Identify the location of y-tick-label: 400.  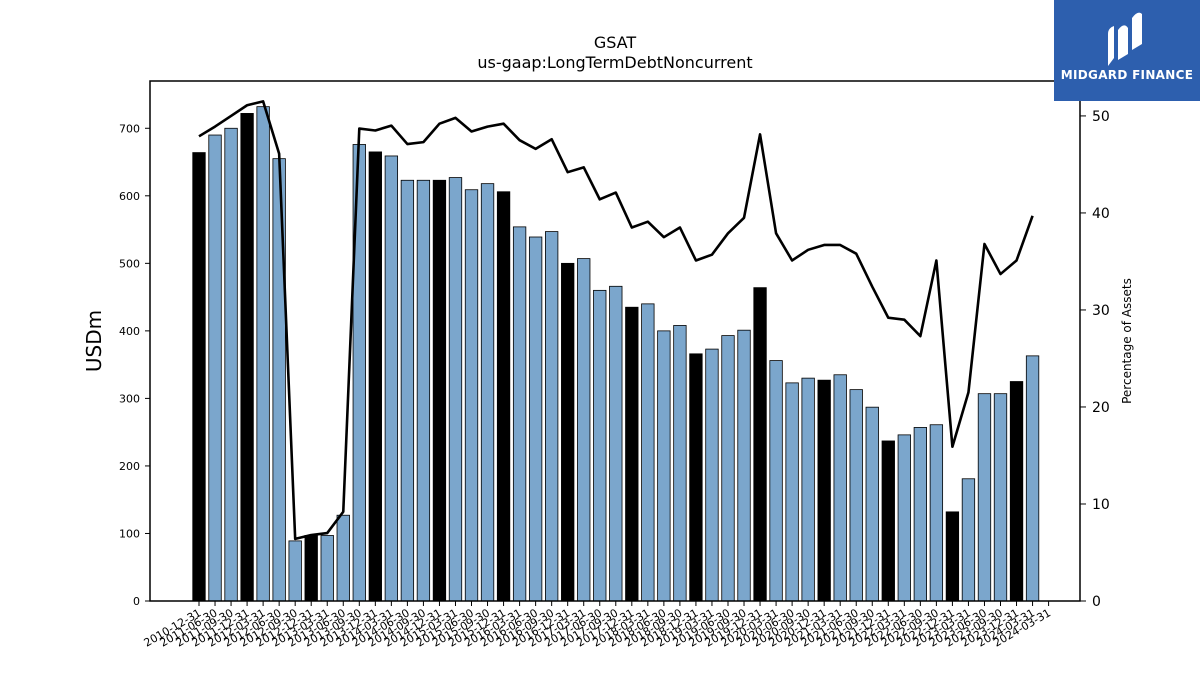
(129, 331).